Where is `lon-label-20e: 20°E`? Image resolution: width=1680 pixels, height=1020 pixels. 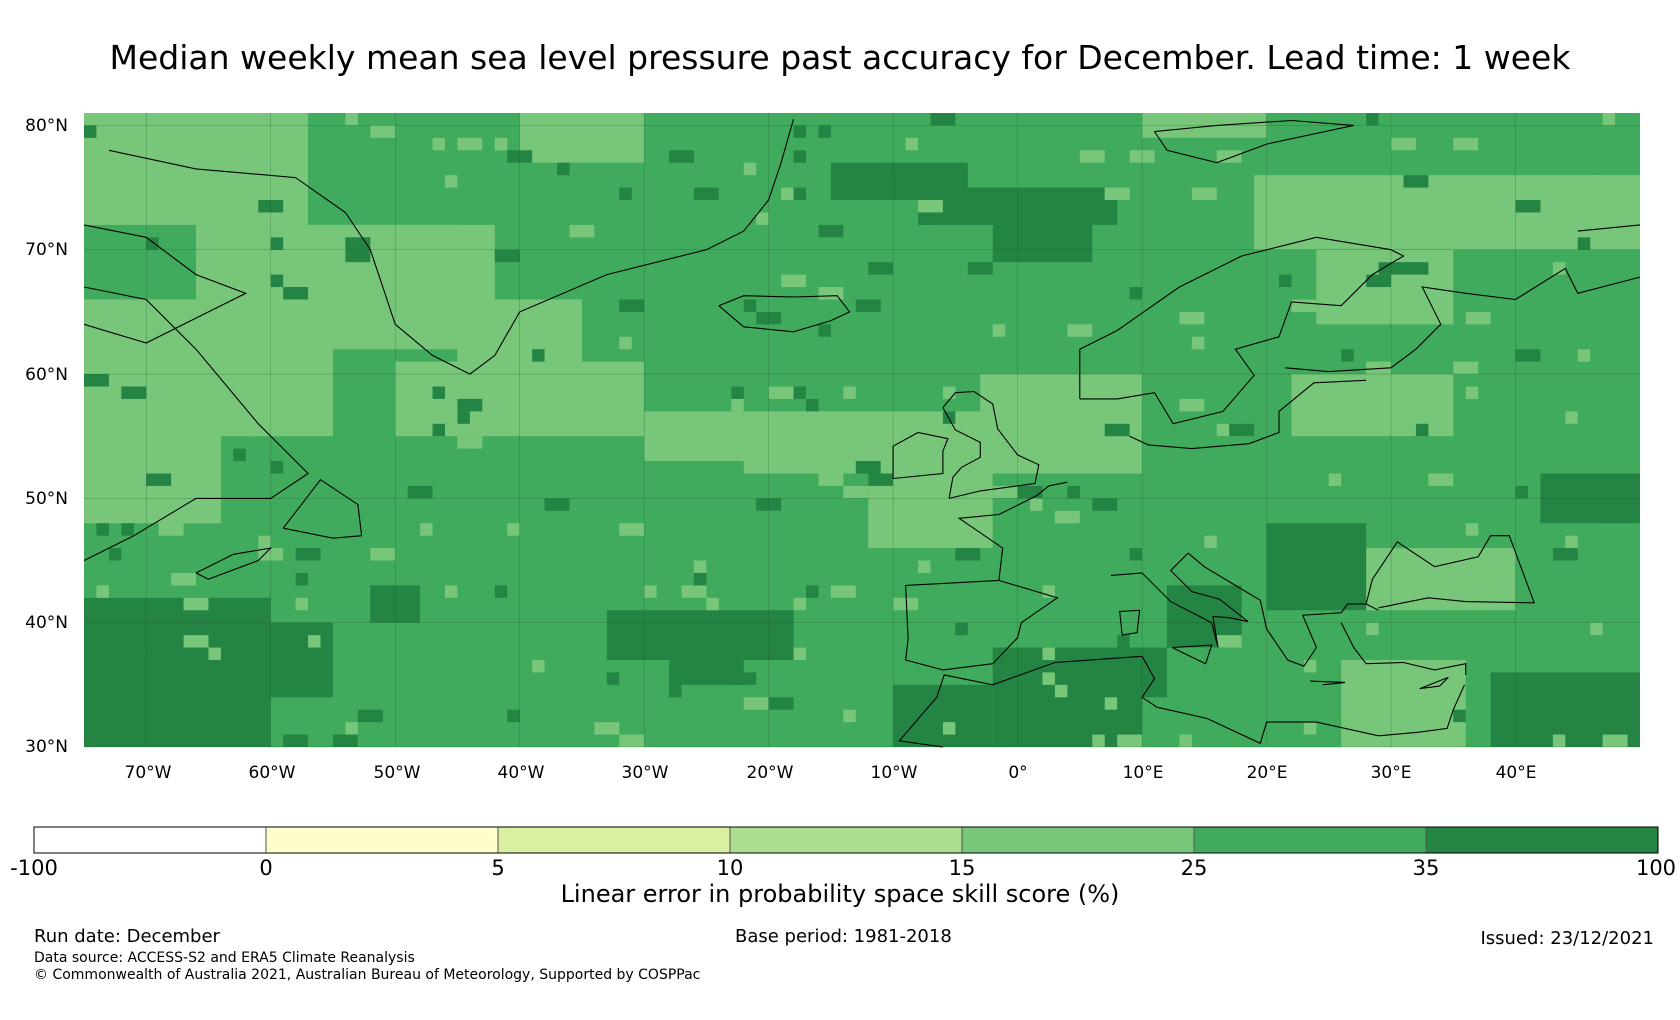
lon-label-20e: 20°E is located at coordinates (1267, 773).